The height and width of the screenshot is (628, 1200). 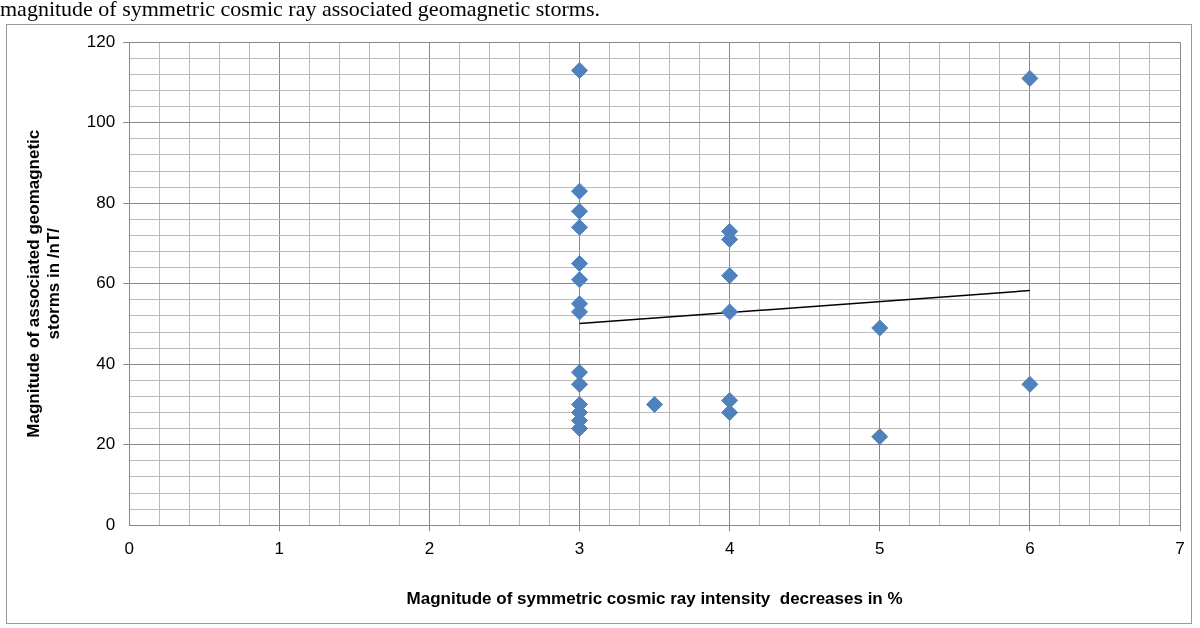 I want to click on y-tick-label: 20, so click(x=106, y=444).